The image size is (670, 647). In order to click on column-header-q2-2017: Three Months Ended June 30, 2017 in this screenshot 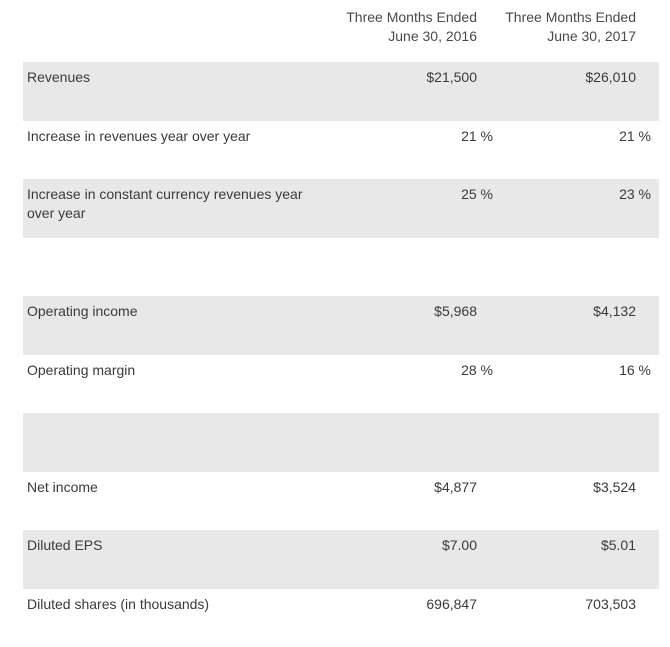, I will do `click(556, 27)`.